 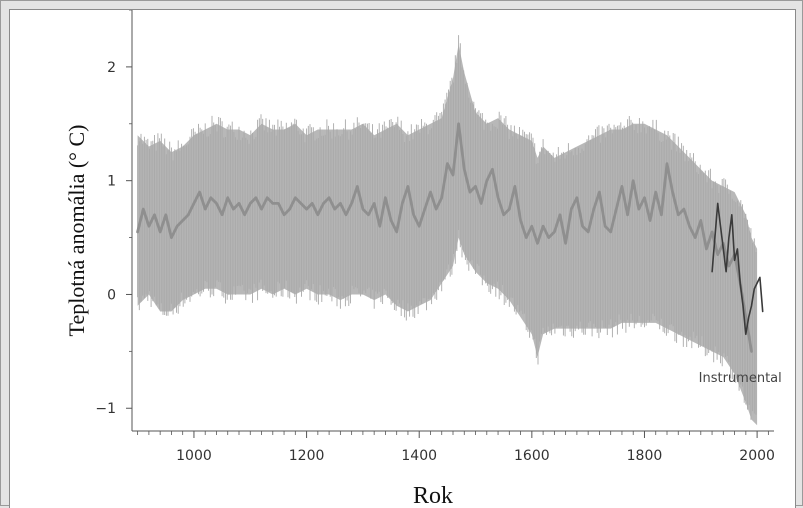 What do you see at coordinates (419, 456) in the screenshot?
I see `x-tick-label: 1400` at bounding box center [419, 456].